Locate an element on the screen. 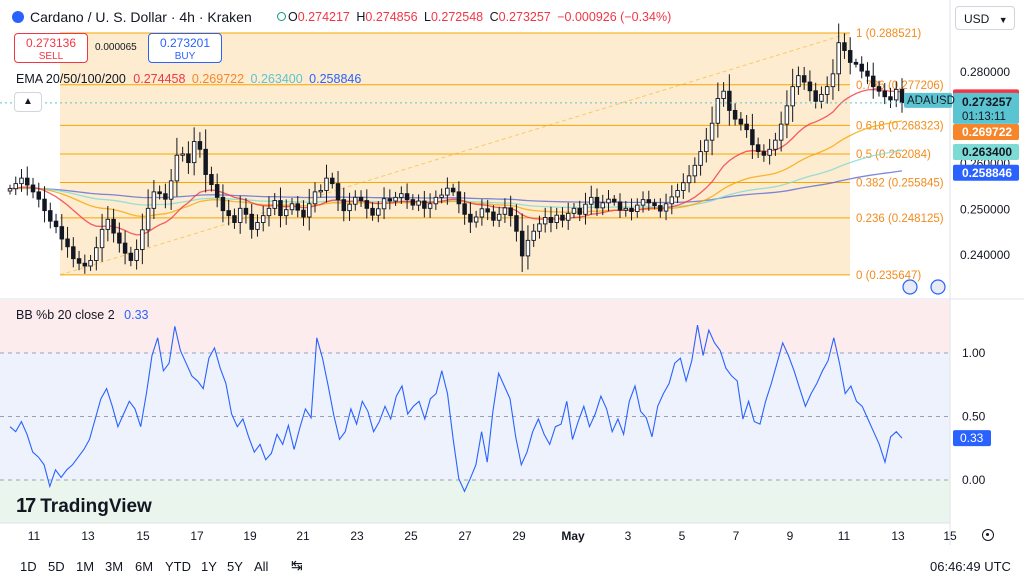  time-tick-label: May is located at coordinates (573, 536).